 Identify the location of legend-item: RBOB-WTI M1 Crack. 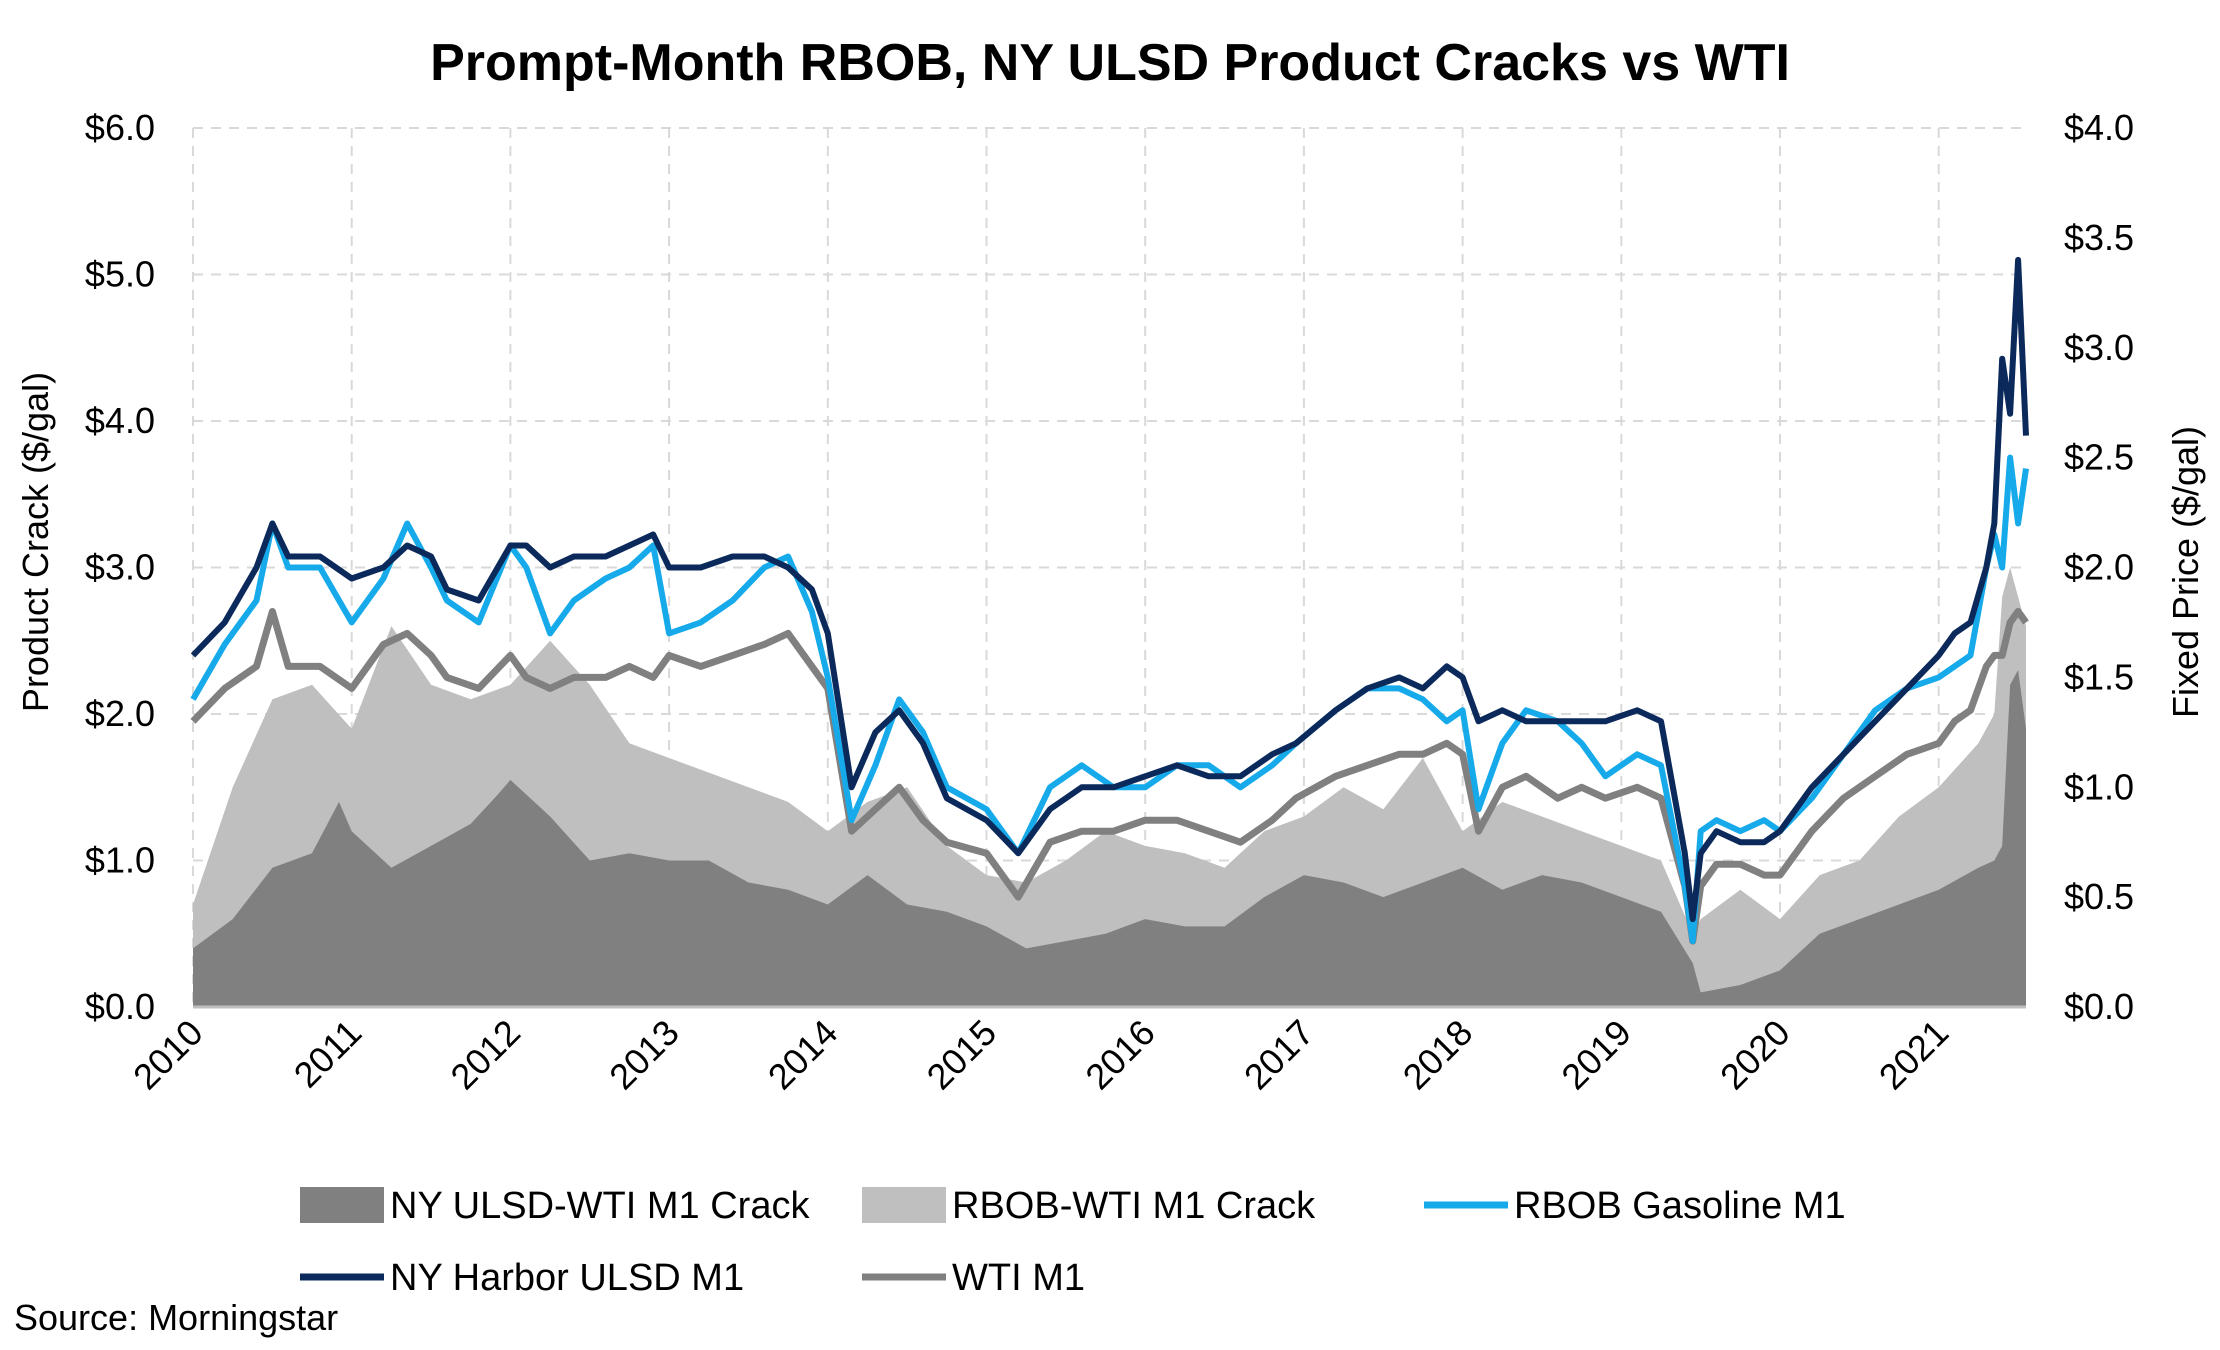
(1089, 1206).